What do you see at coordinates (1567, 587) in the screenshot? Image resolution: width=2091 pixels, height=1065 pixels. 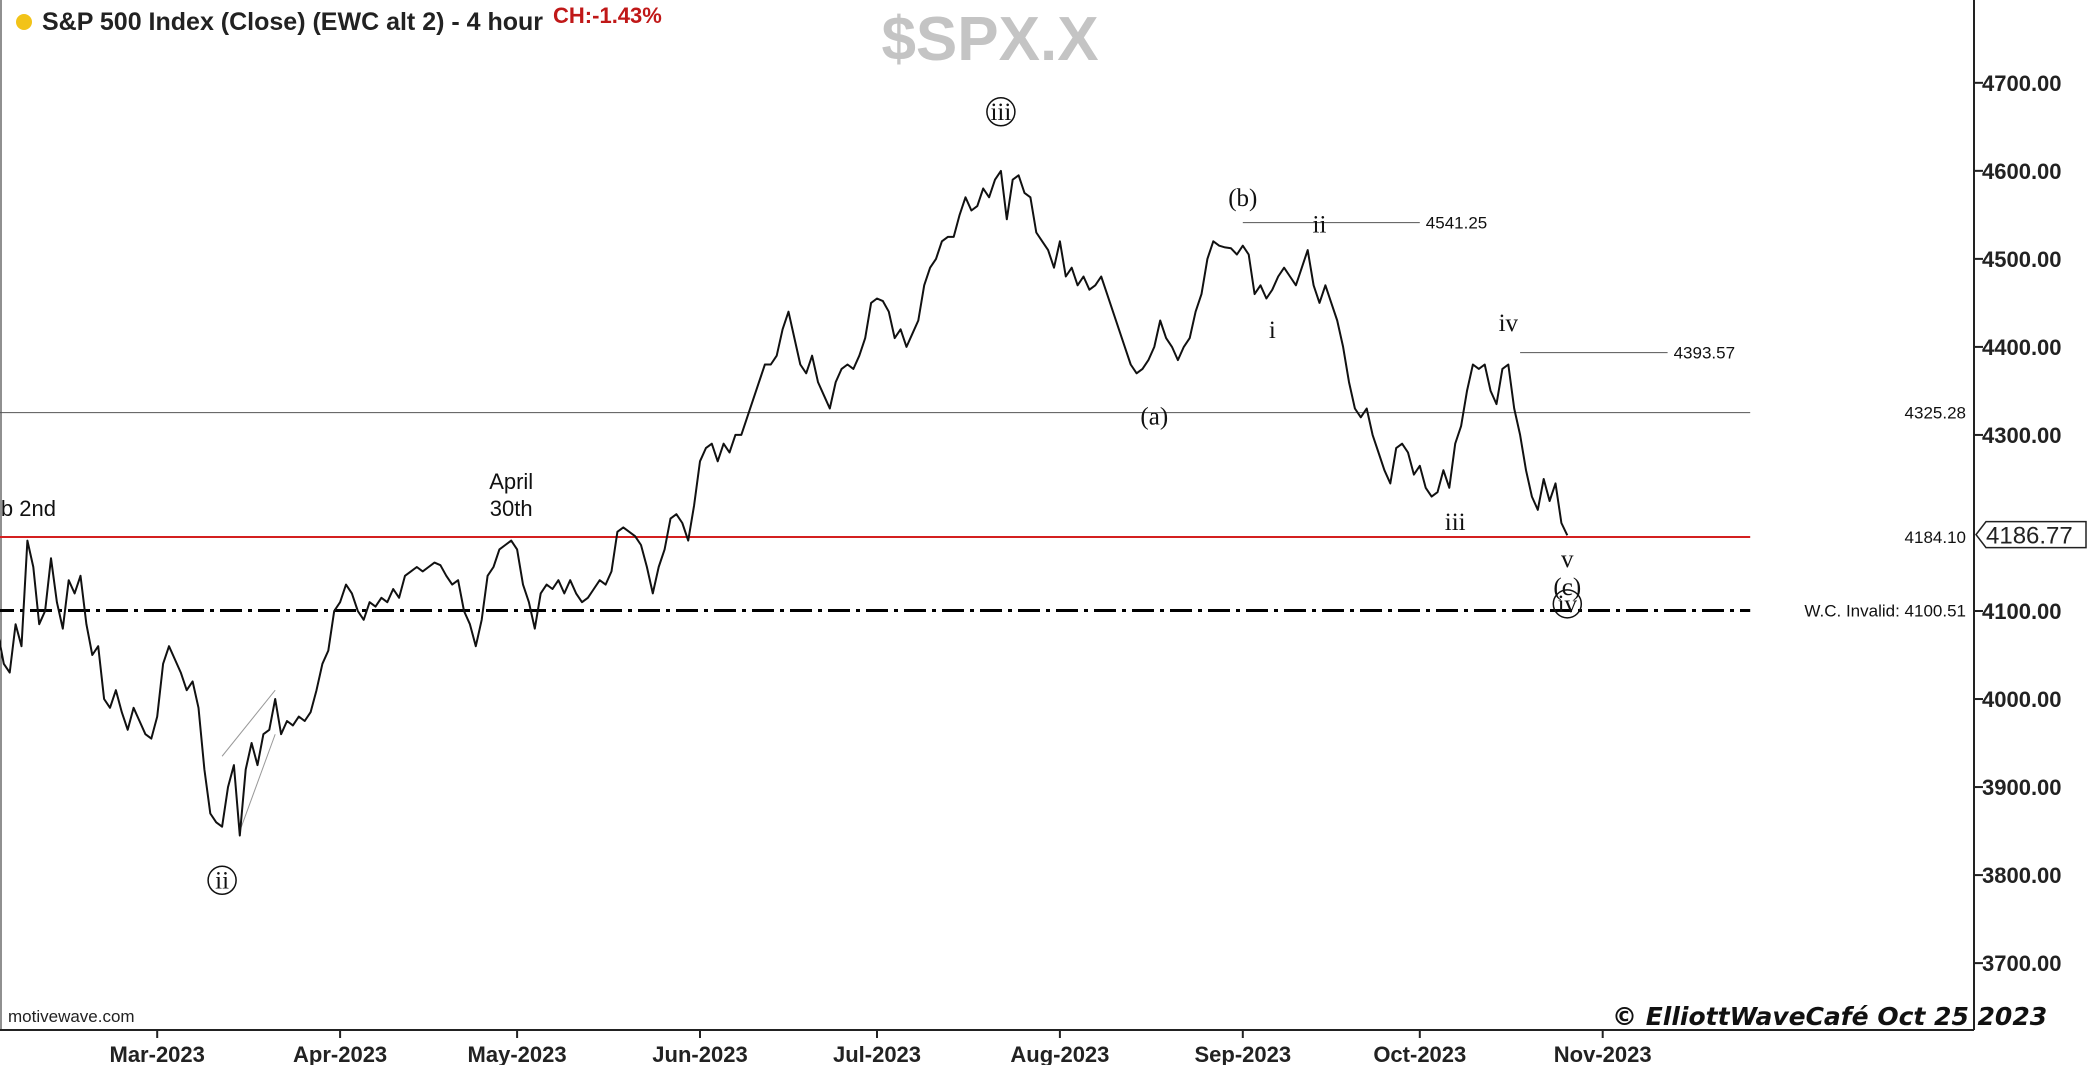 I see `wave-label: (c)` at bounding box center [1567, 587].